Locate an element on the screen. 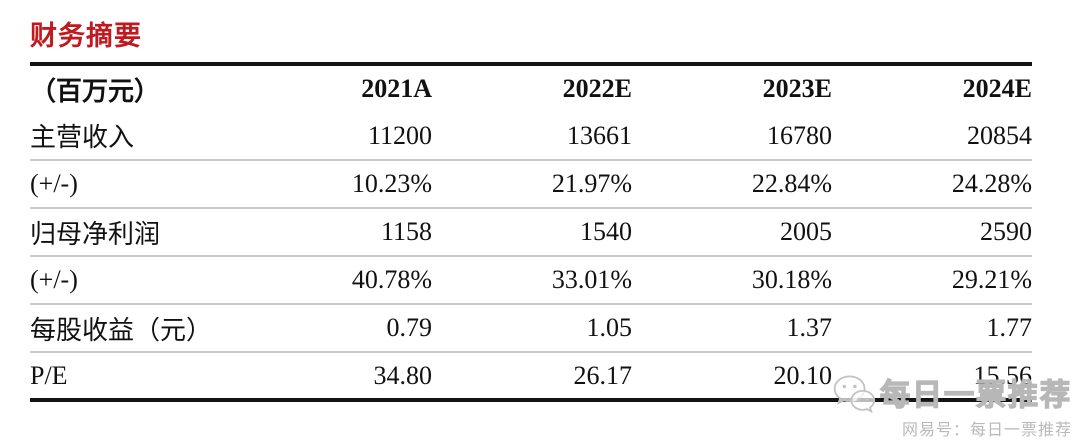 The image size is (1080, 442). page-title: 财务摘要 is located at coordinates (86, 36).